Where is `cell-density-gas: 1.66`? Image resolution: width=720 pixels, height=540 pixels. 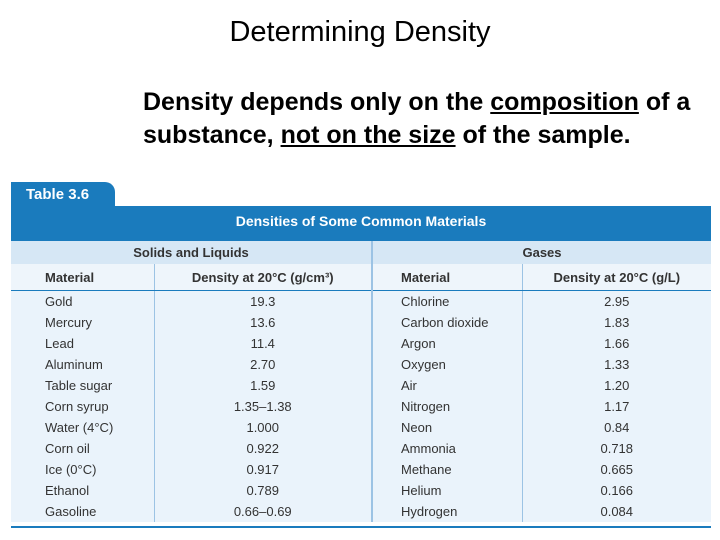
cell-density-gas: 1.66 is located at coordinates (616, 343).